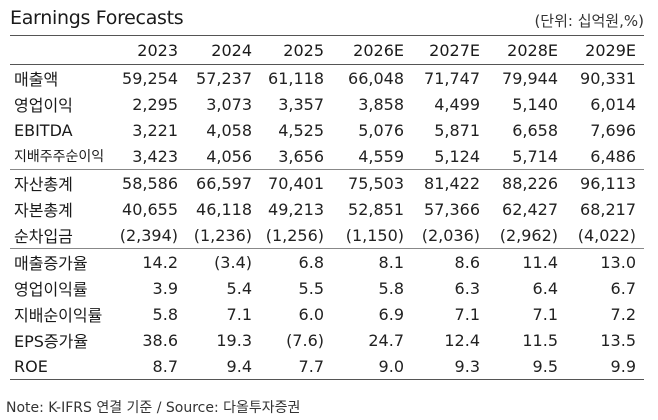  I want to click on value-cell: 6,486, so click(605, 156).